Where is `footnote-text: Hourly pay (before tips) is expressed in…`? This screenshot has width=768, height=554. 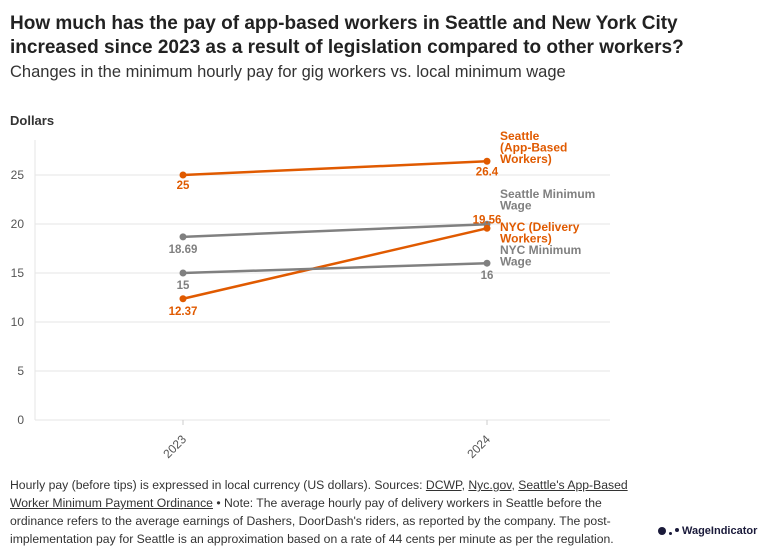
footnote-text: Hourly pay (before tips) is expressed in… is located at coordinates (218, 485).